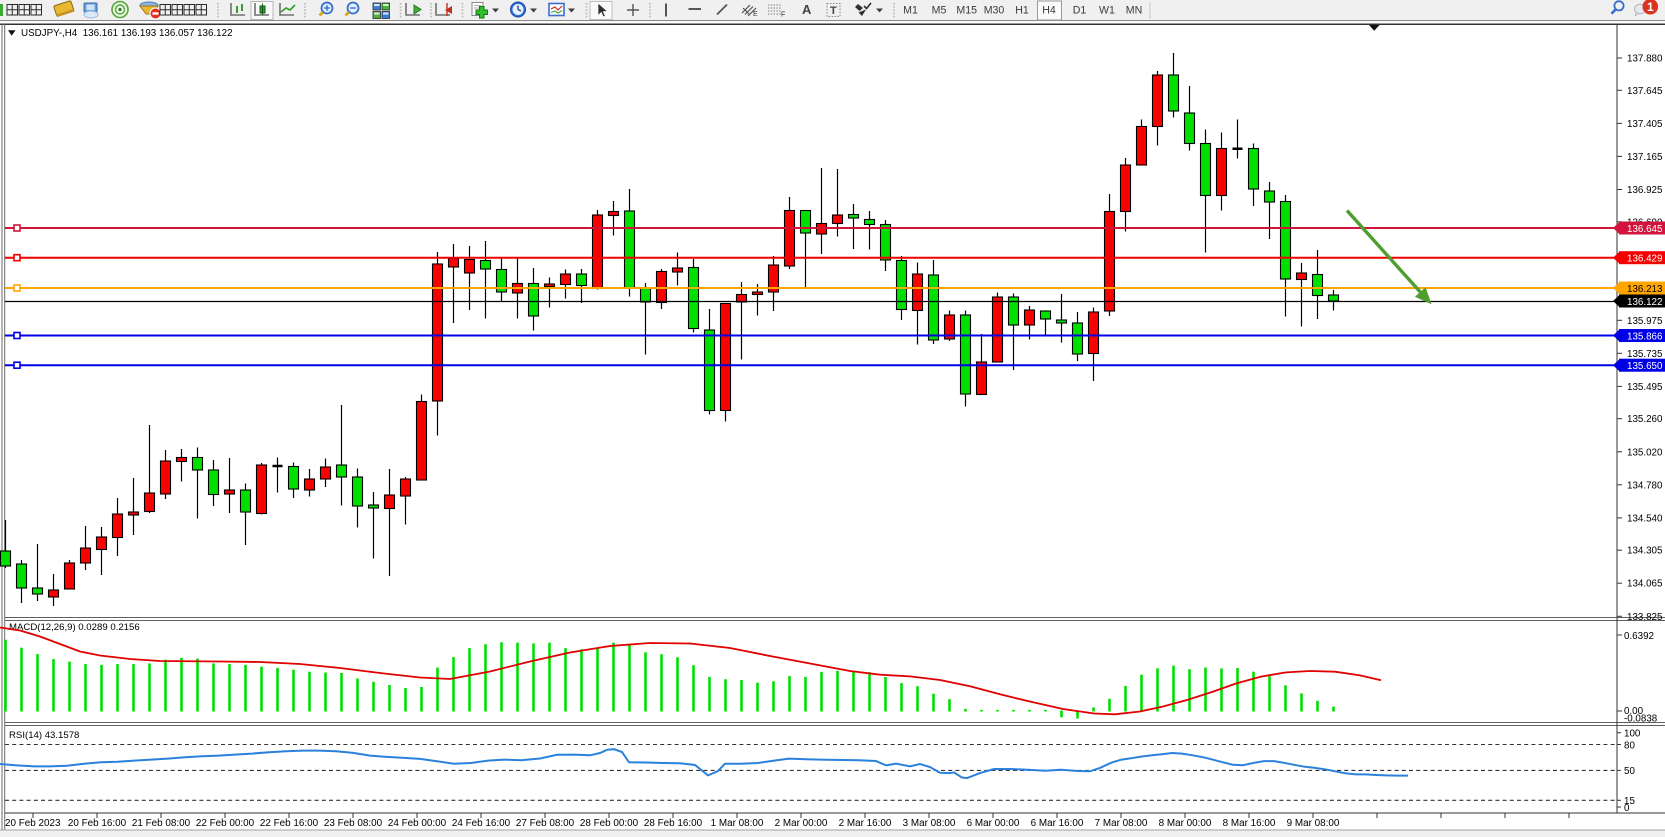 This screenshot has height=837, width=1665. What do you see at coordinates (1645, 485) in the screenshot?
I see `svg-text: 134.780` at bounding box center [1645, 485].